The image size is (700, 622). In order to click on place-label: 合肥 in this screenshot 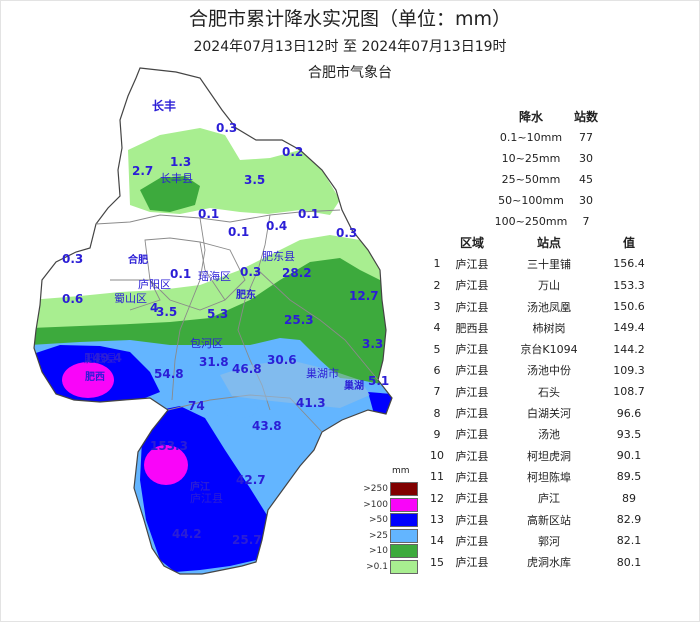, I will do `click(137, 259)`.